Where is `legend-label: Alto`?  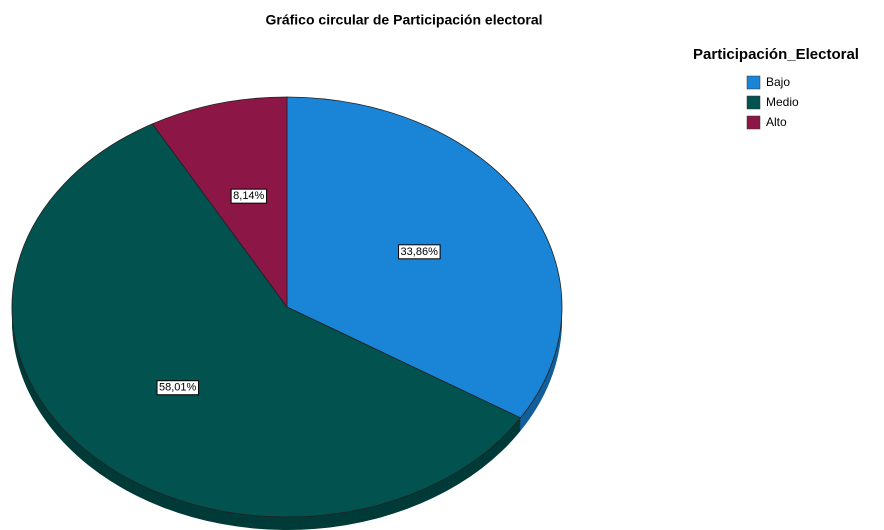 legend-label: Alto is located at coordinates (776, 122).